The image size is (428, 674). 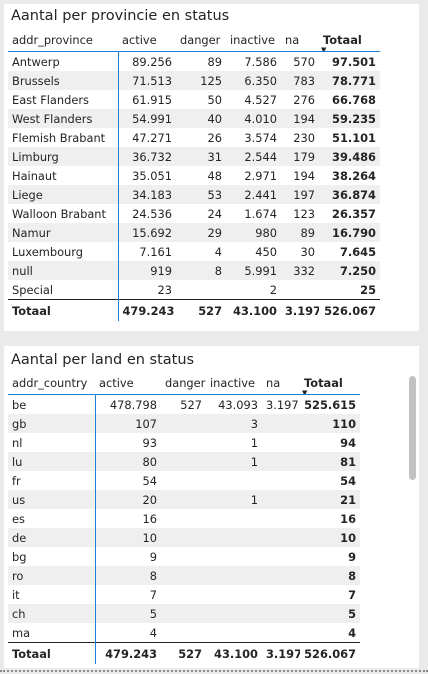 What do you see at coordinates (63, 194) in the screenshot?
I see `row-label-cell: Liege` at bounding box center [63, 194].